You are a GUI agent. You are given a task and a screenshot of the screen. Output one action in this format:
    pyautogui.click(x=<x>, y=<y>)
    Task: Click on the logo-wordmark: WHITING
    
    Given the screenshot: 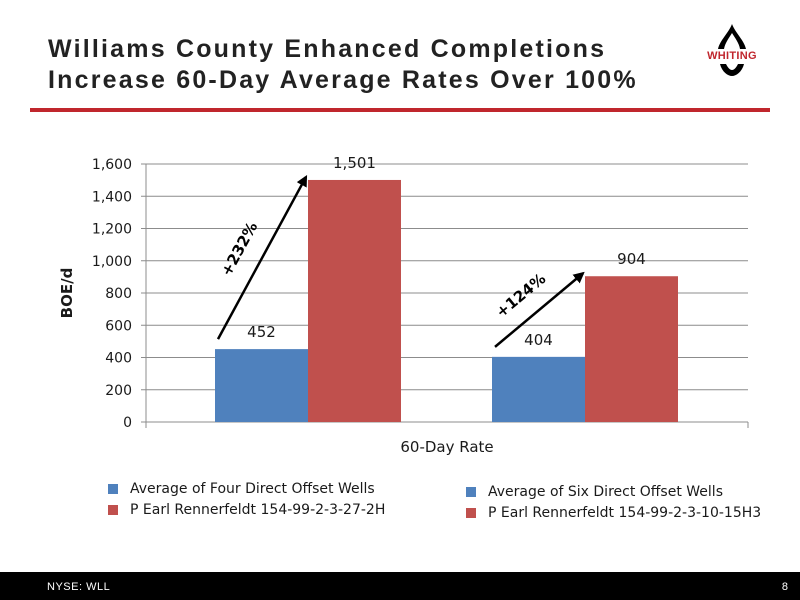 What is the action you would take?
    pyautogui.click(x=732, y=56)
    